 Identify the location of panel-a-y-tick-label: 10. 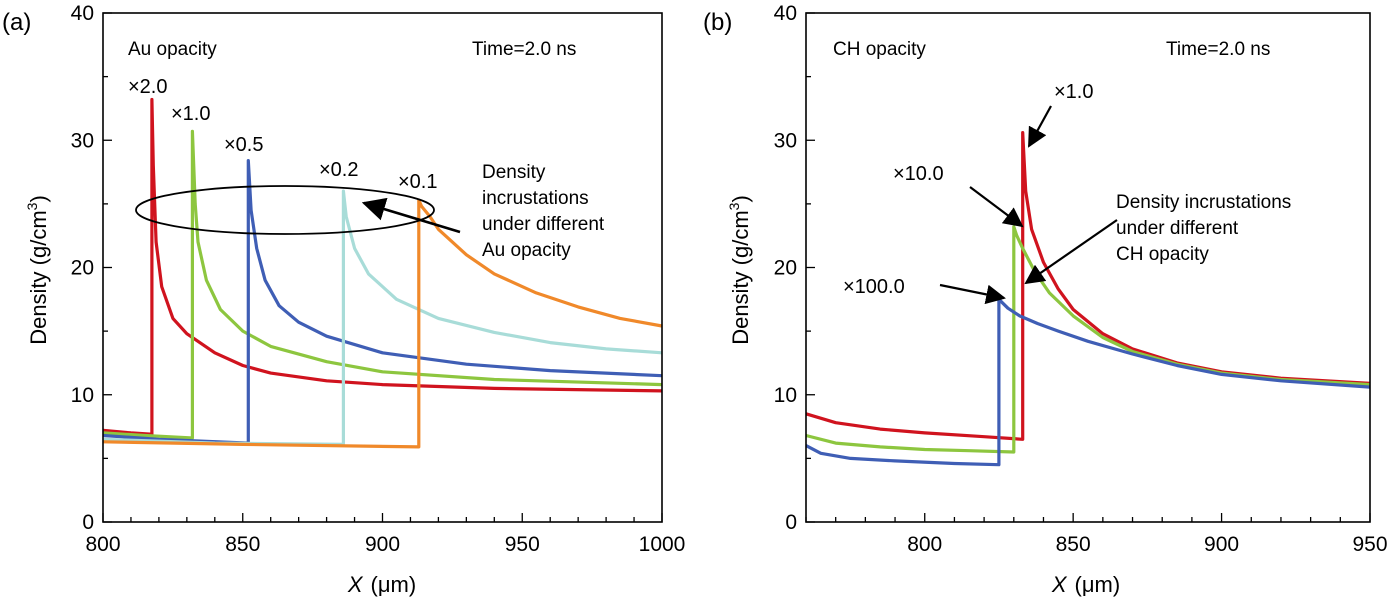
(82, 395).